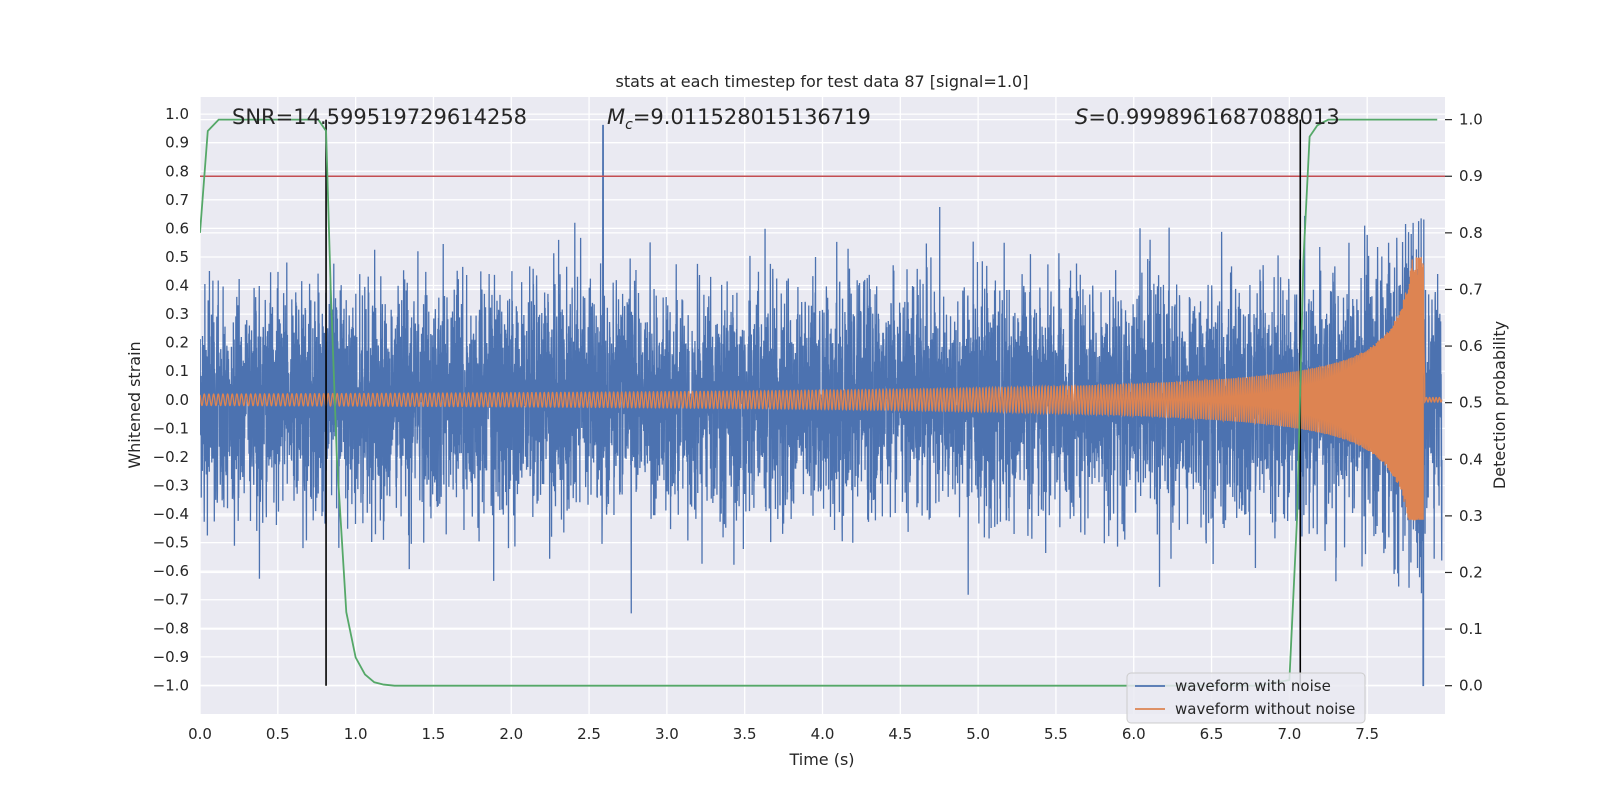 The height and width of the screenshot is (800, 1600). What do you see at coordinates (177, 343) in the screenshot?
I see `y-tick-label: 0.2` at bounding box center [177, 343].